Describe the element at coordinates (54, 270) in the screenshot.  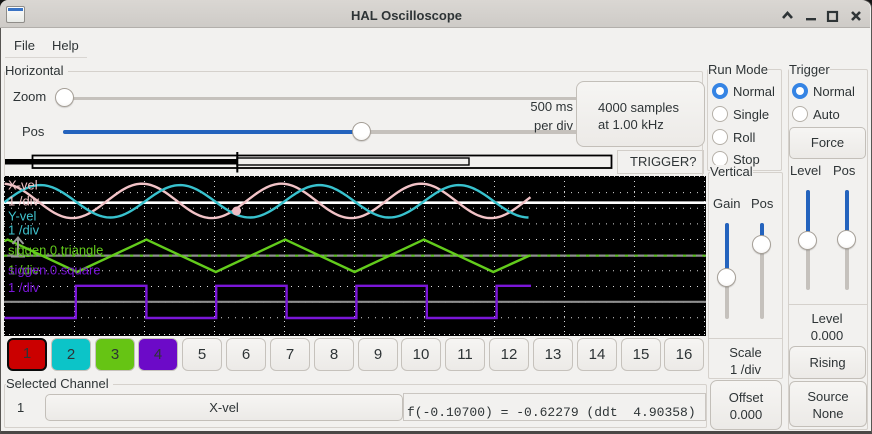
I see `svg-text: siggen.0.square` at that location.